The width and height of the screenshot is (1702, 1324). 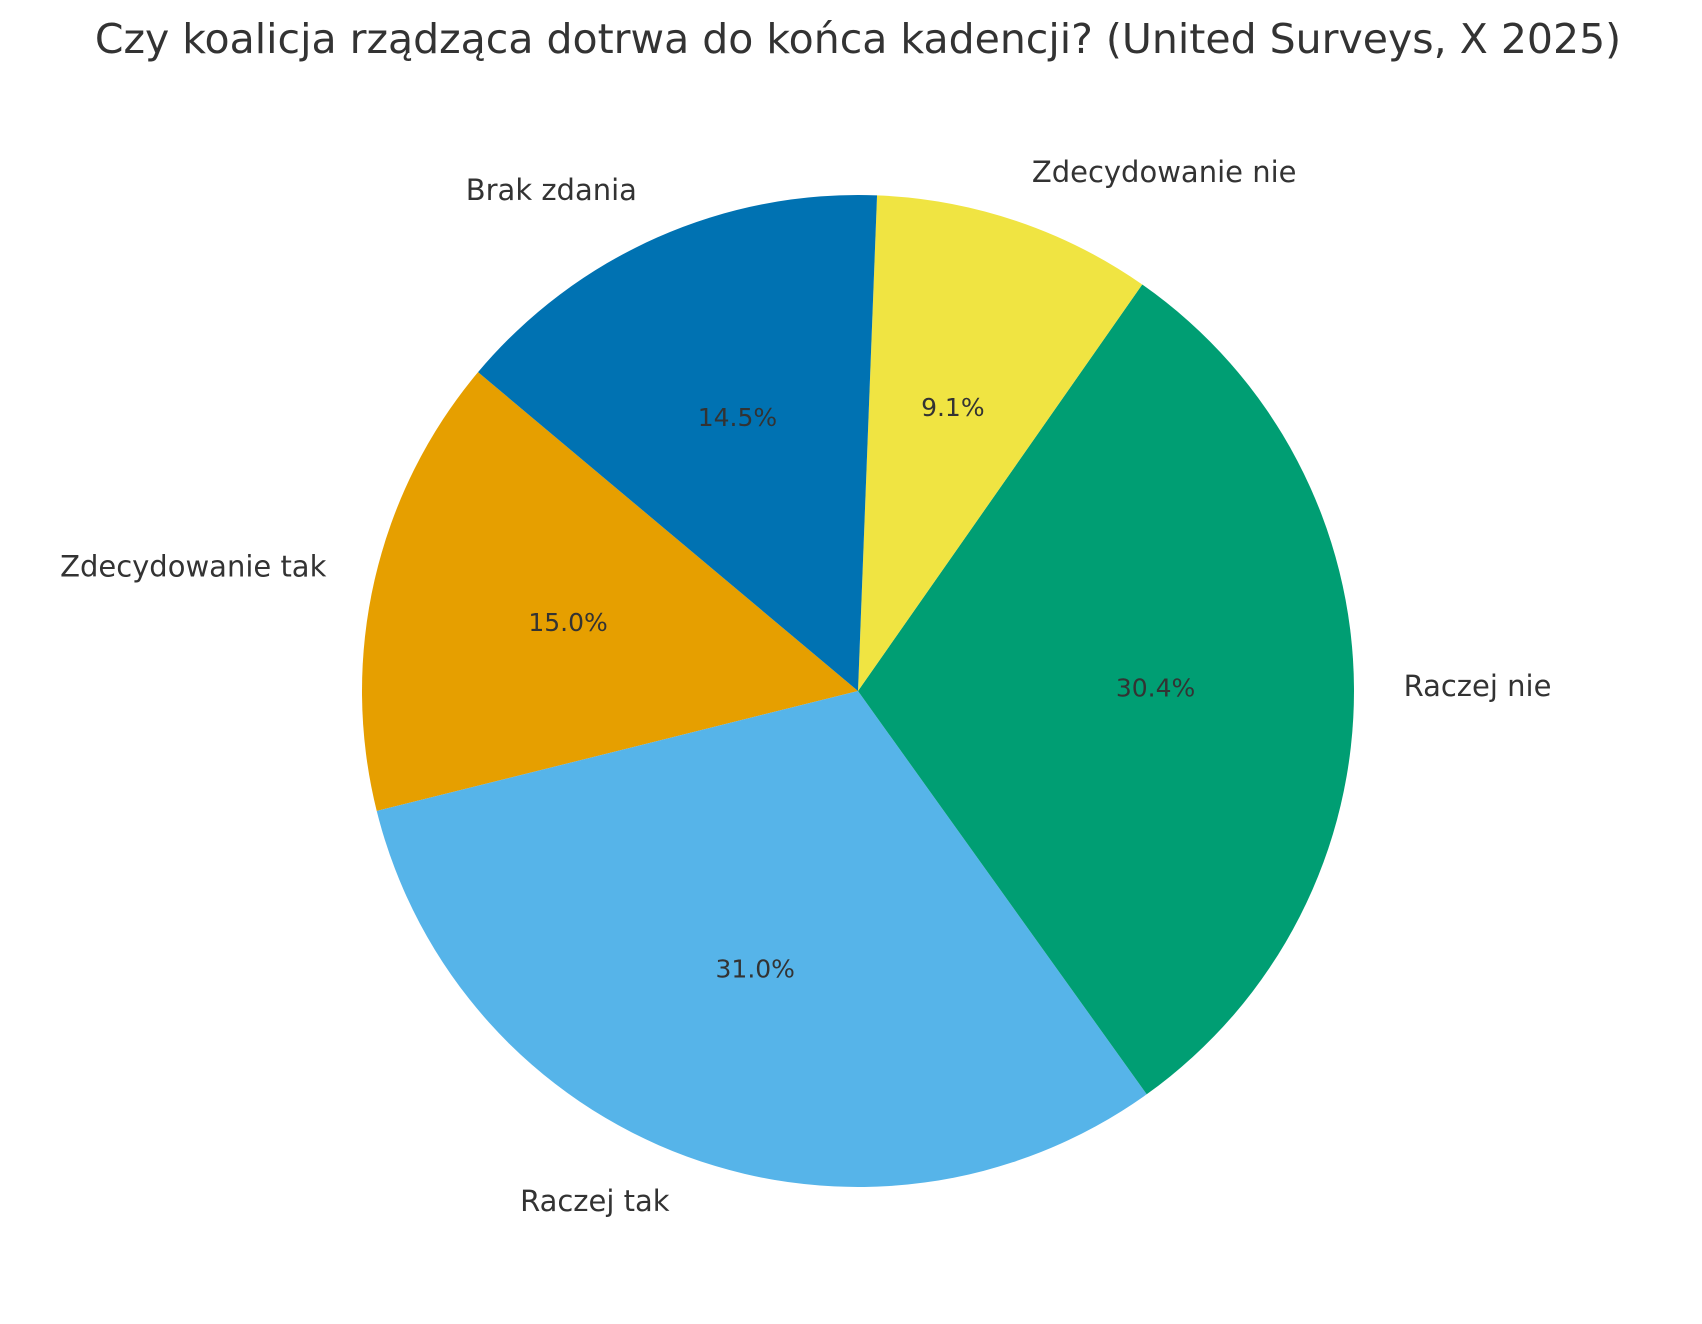 I want to click on value-label: 14.5%, so click(x=737, y=417).